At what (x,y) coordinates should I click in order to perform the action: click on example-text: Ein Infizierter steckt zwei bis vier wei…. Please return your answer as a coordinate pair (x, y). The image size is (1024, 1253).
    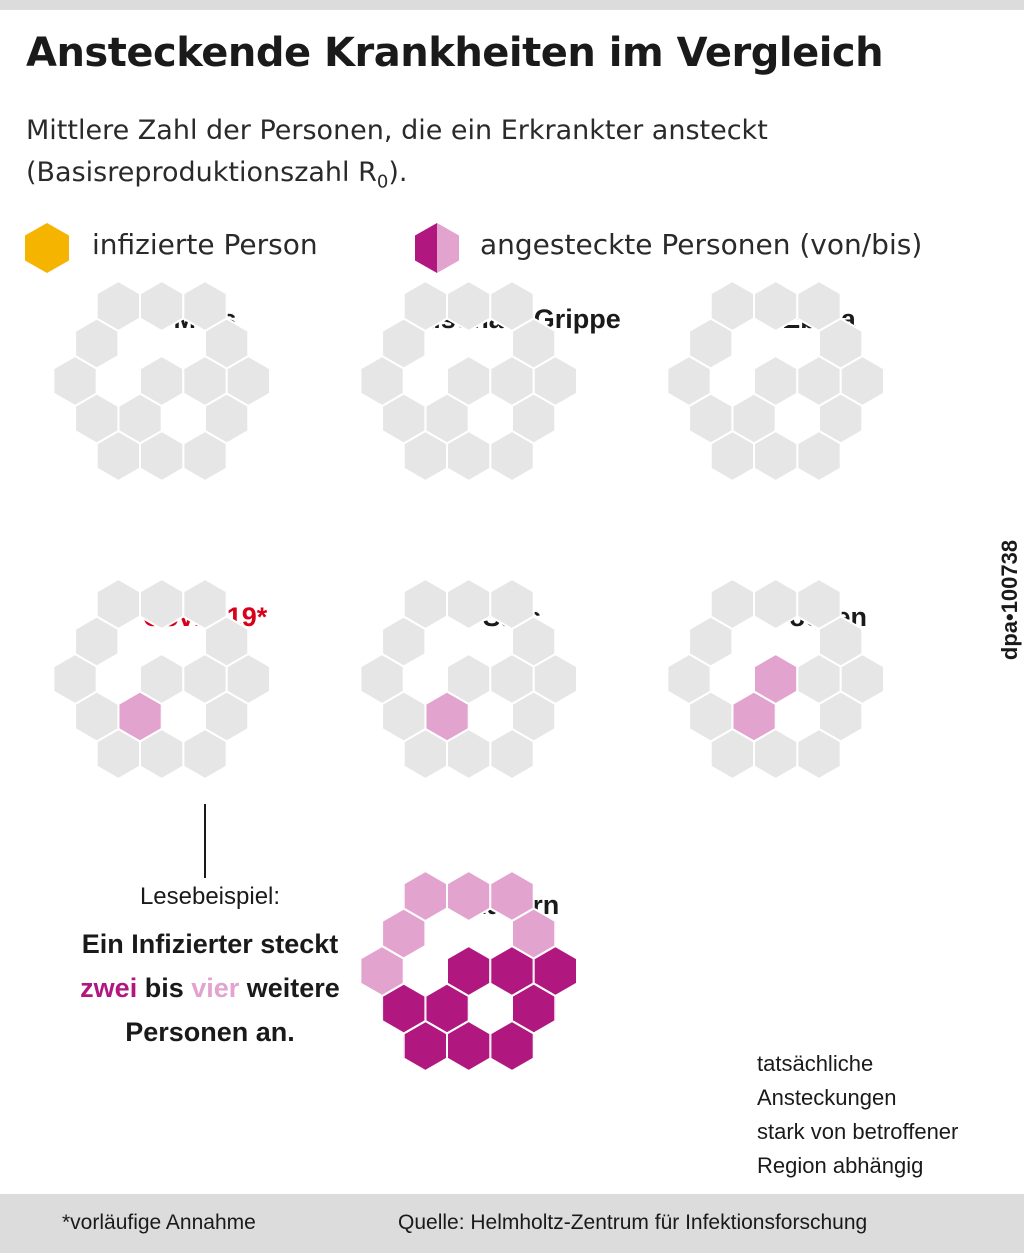
    Looking at the image, I should click on (210, 988).